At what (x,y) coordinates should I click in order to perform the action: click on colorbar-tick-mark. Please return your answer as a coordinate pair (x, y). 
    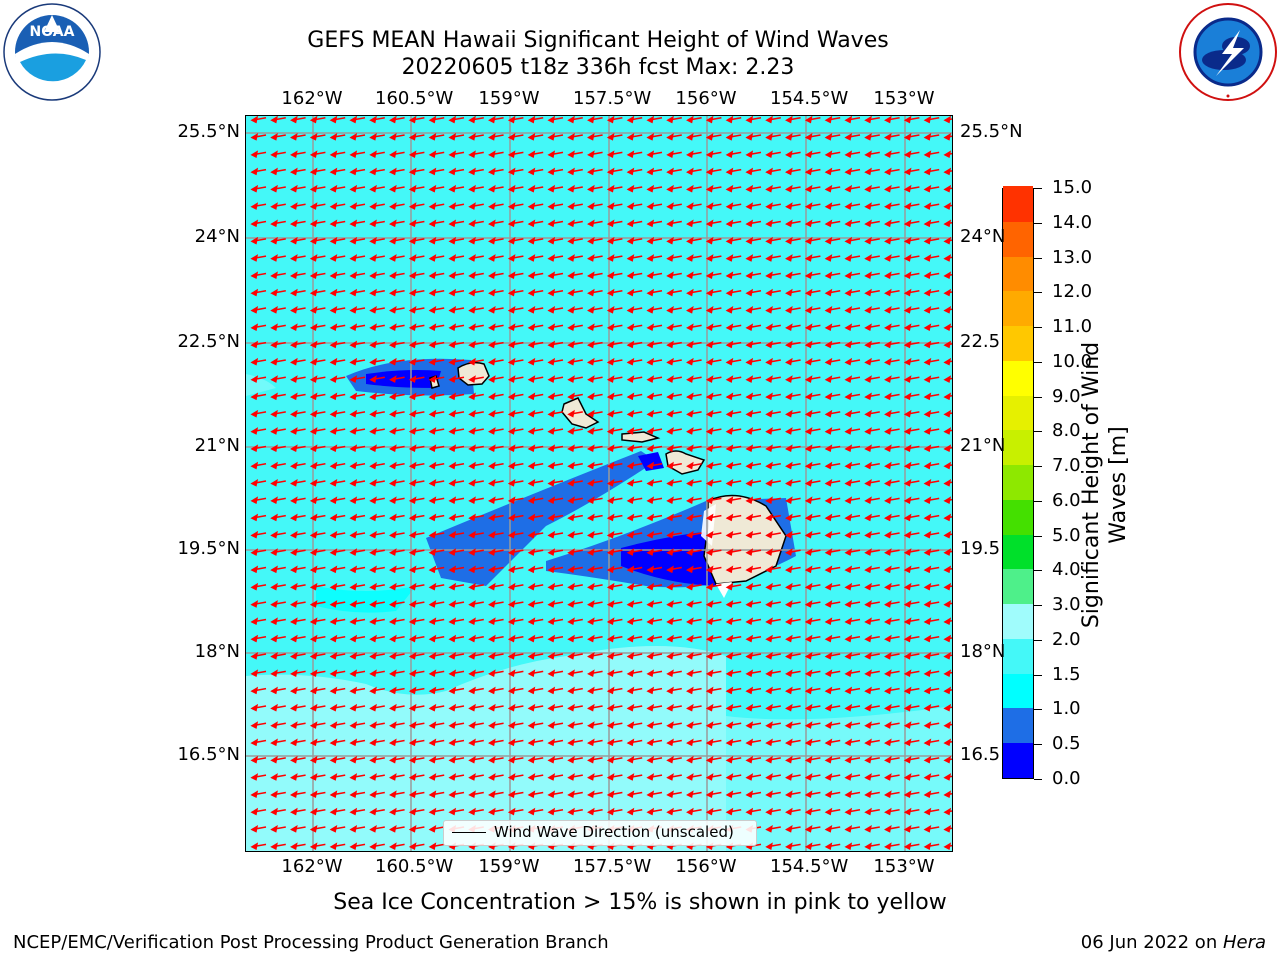
    Looking at the image, I should click on (1038, 223).